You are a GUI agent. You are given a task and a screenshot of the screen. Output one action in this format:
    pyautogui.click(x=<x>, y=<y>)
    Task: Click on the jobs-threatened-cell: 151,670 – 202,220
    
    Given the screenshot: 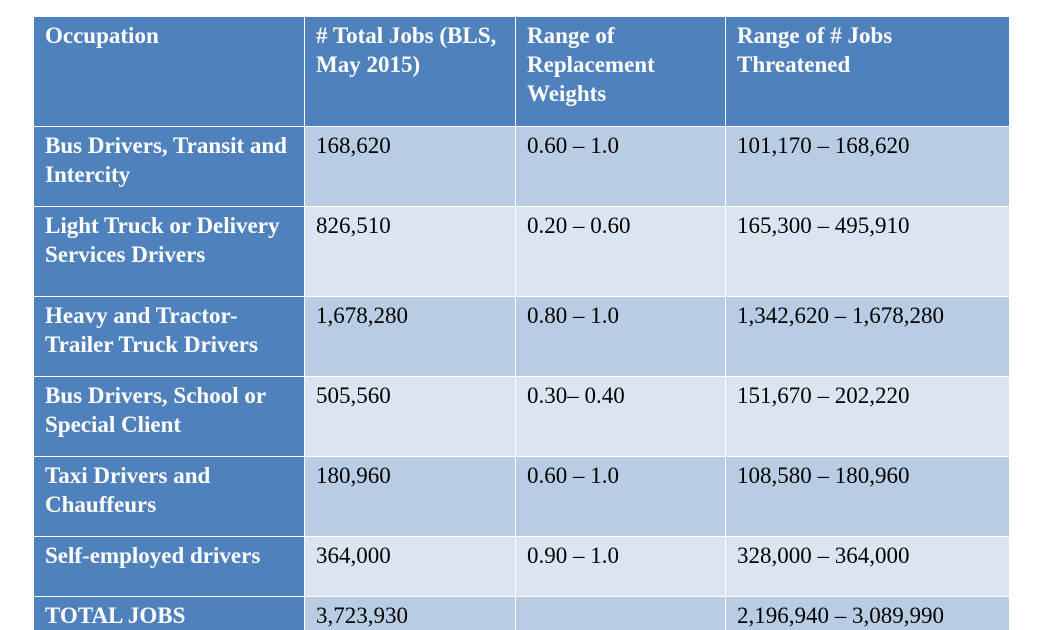 What is the action you would take?
    pyautogui.click(x=867, y=416)
    